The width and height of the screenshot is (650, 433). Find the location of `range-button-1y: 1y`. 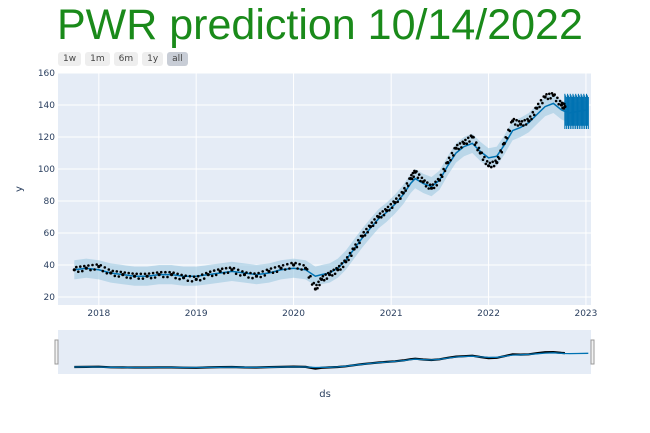

range-button-1y: 1y is located at coordinates (153, 59).